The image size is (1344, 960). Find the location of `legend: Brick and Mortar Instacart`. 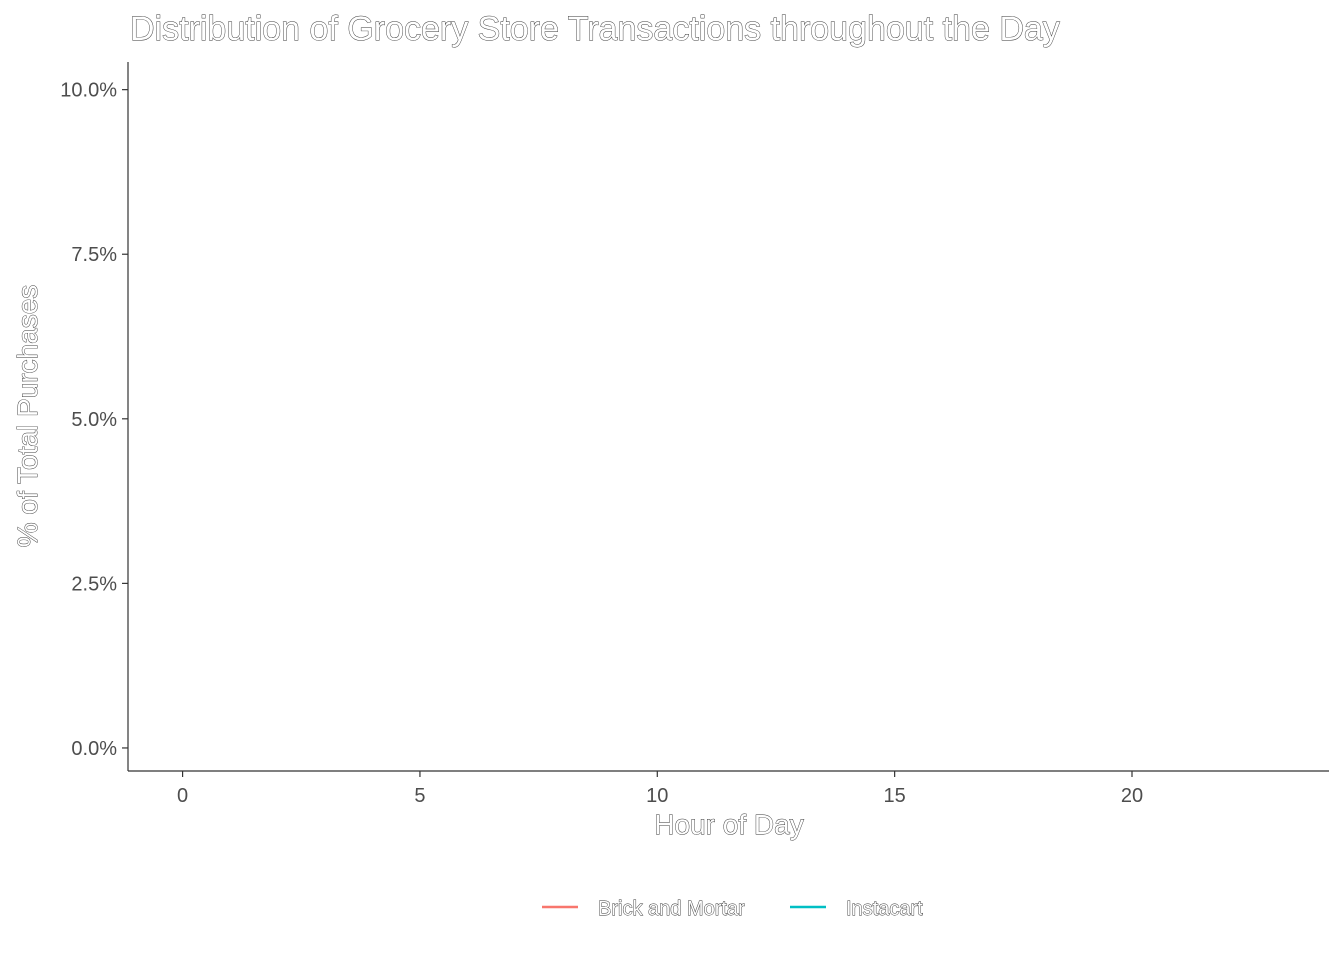

legend: Brick and Mortar Instacart is located at coordinates (733, 909).